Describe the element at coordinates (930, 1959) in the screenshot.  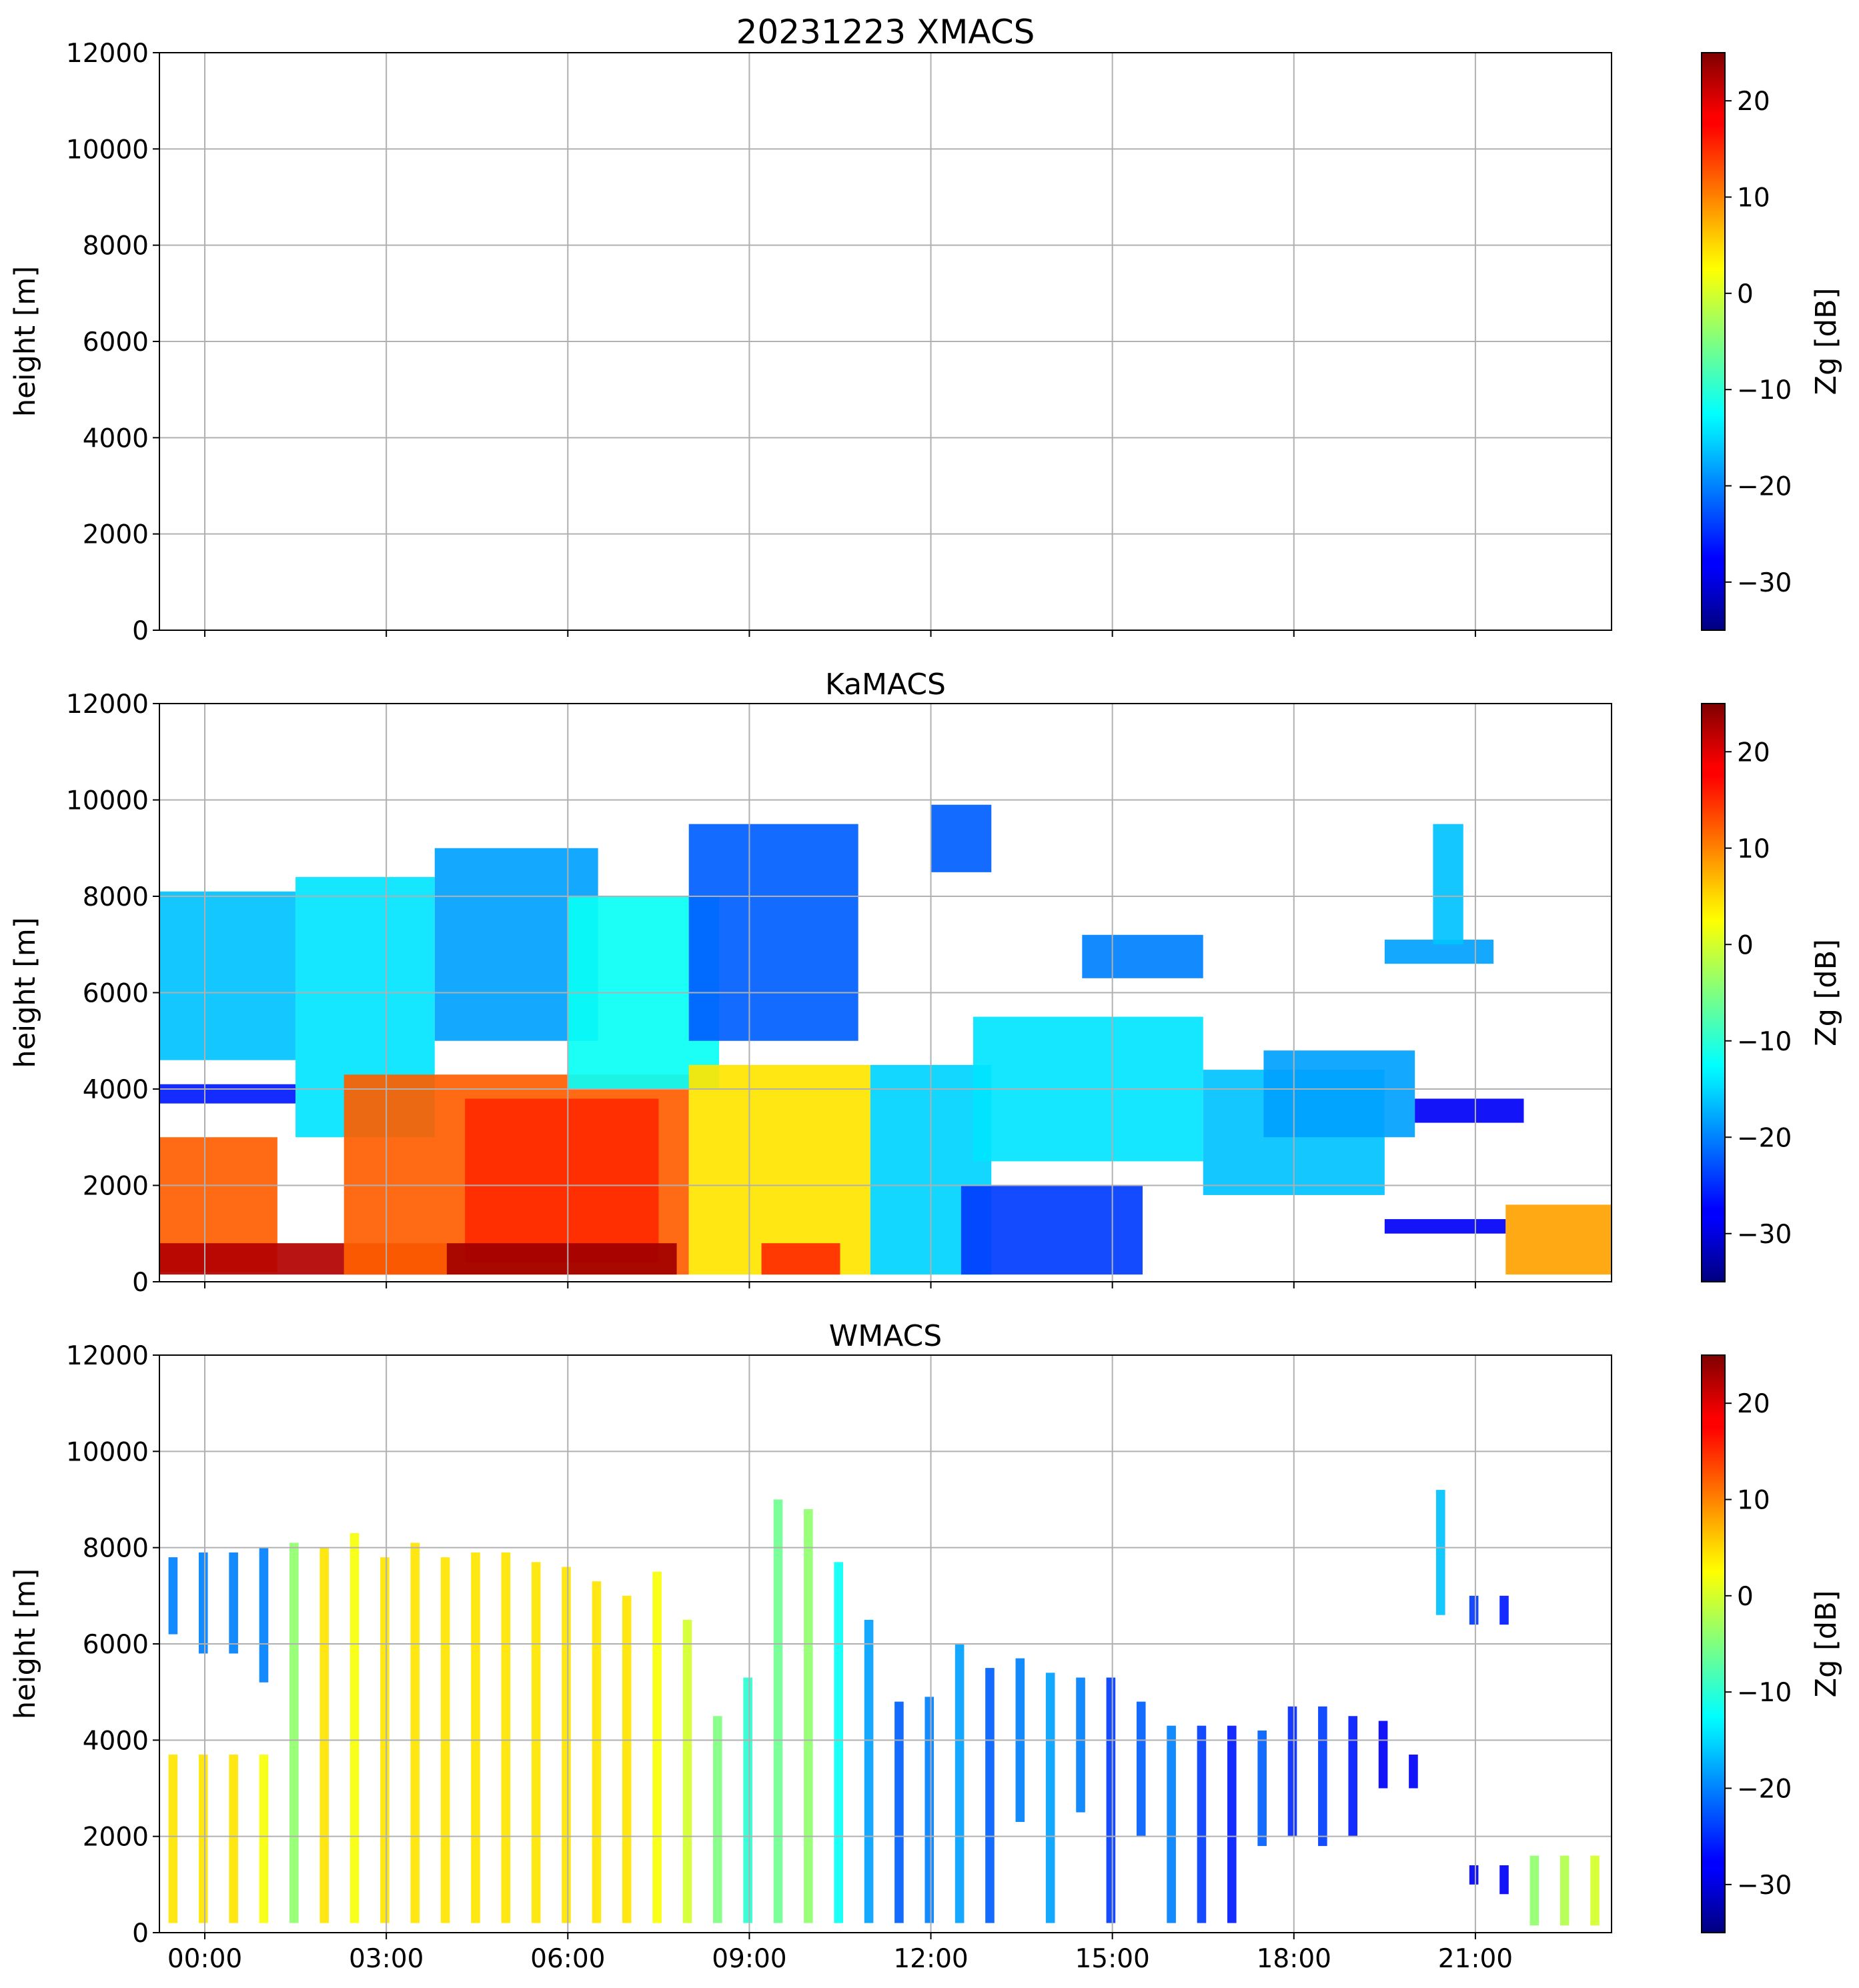
I see `x-tick-label: 12:00` at that location.